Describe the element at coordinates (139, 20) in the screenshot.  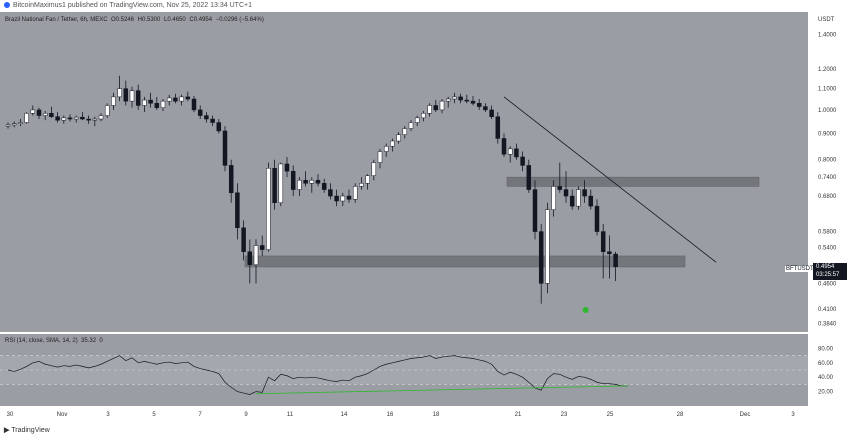
I see `high-label: H` at that location.